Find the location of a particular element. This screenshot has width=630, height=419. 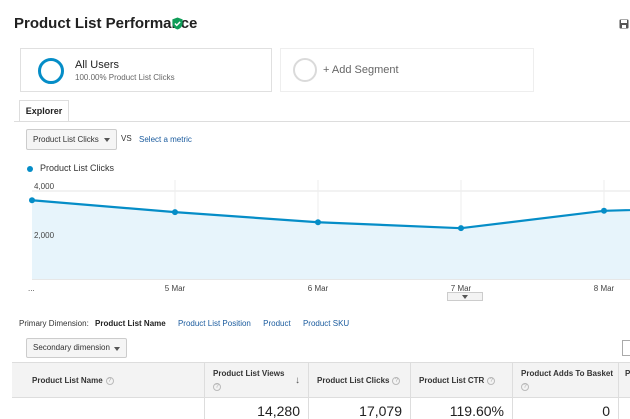

segment-all-users: All Users 100.00% Product List Clicks is located at coordinates (146, 70).